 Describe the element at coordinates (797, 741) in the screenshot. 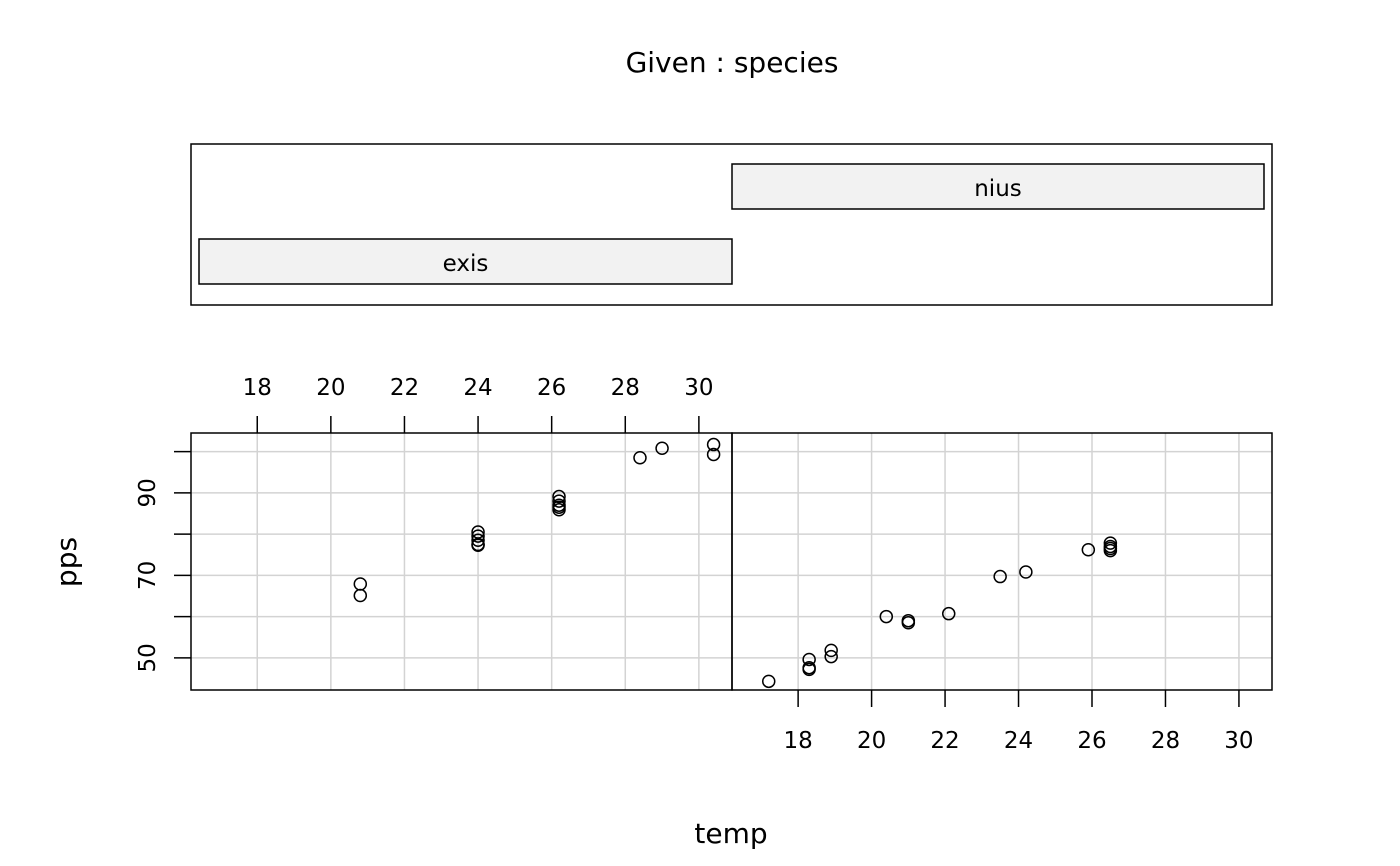

I see `x-tick-label-bottom-18: 18` at that location.